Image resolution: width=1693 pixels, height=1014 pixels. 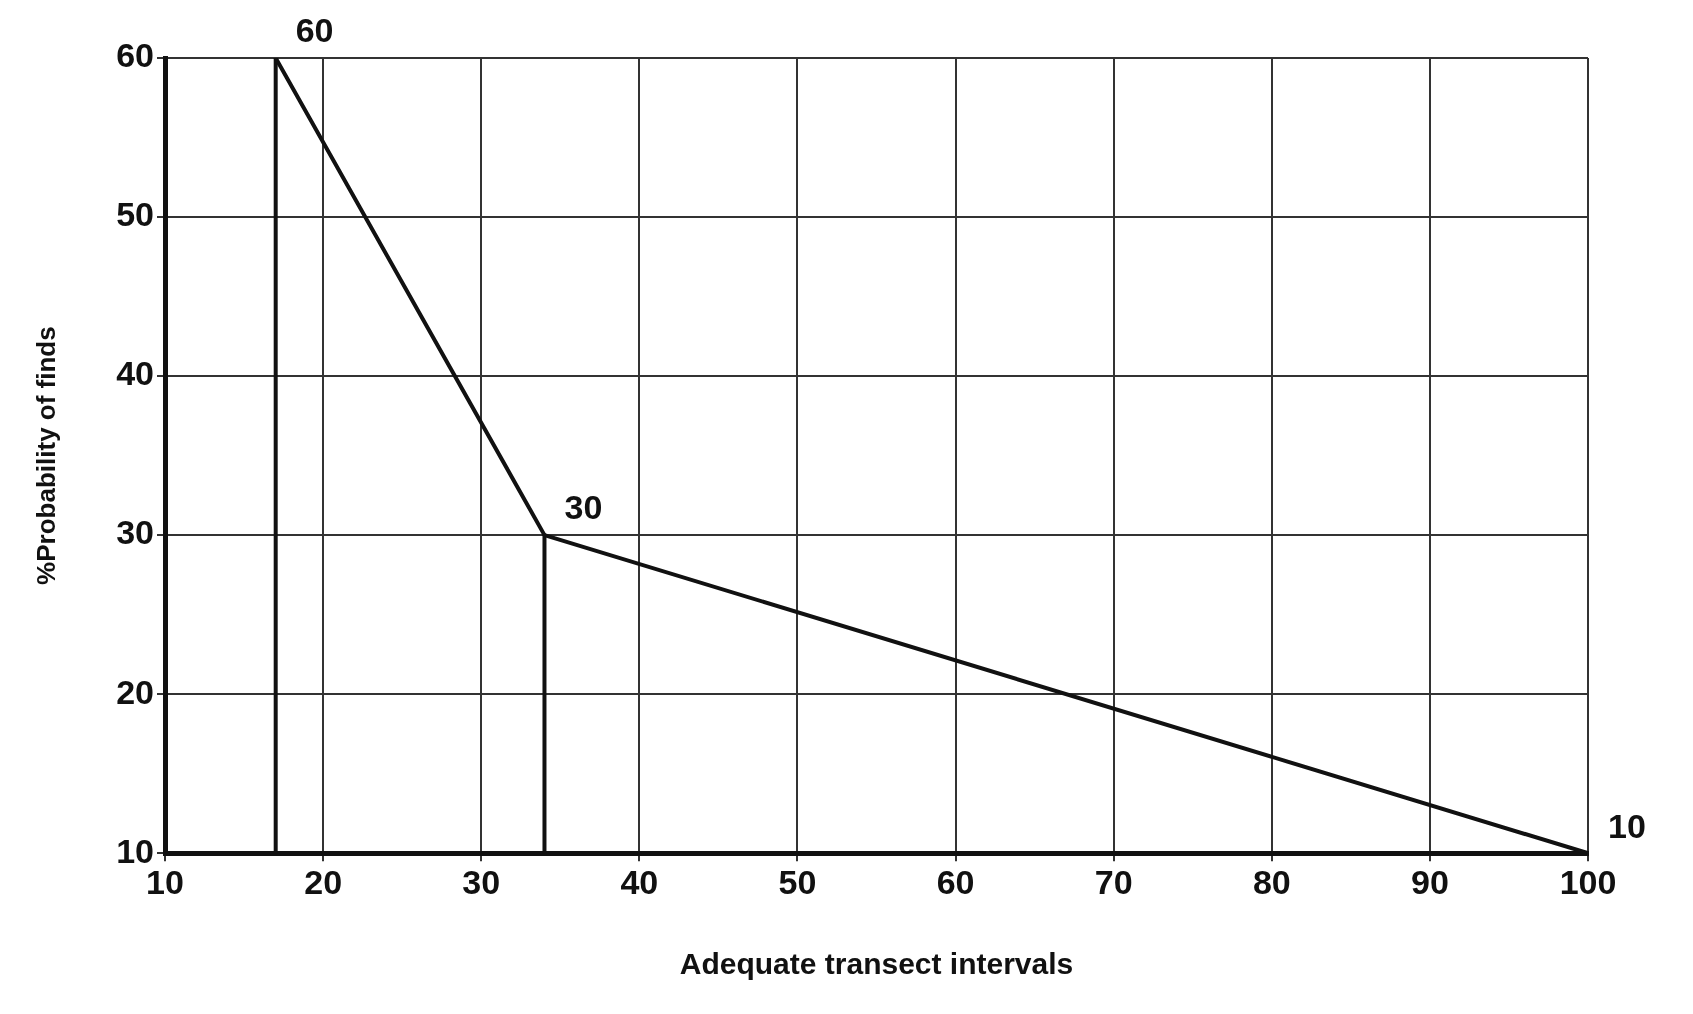 I want to click on x-tick-label: 80, so click(x=1271, y=881).